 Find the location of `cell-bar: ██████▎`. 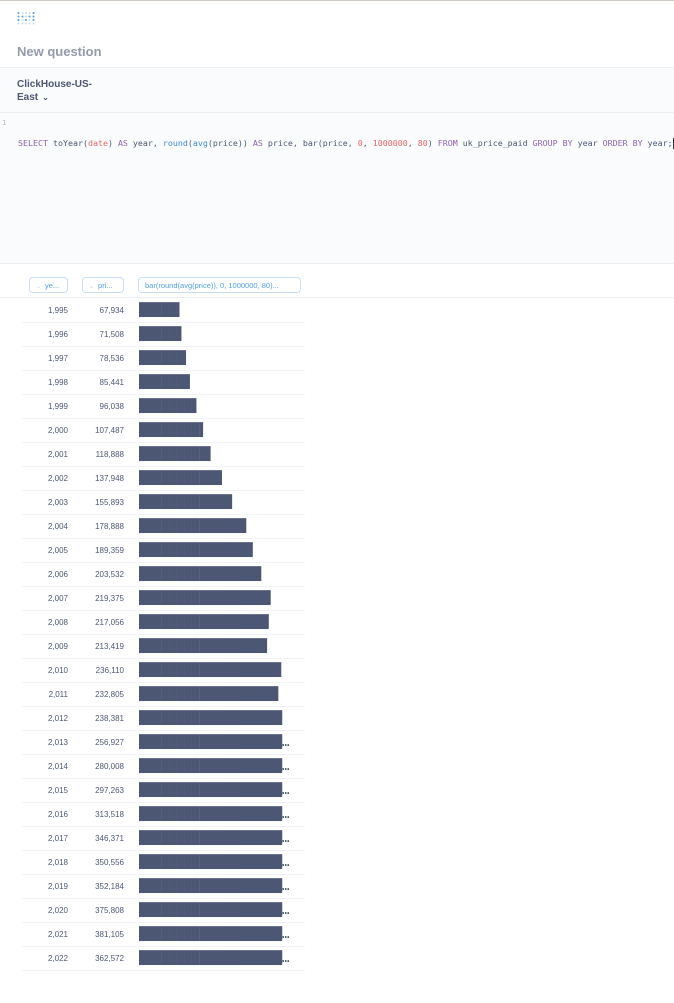

cell-bar: ██████▎ is located at coordinates (165, 357).